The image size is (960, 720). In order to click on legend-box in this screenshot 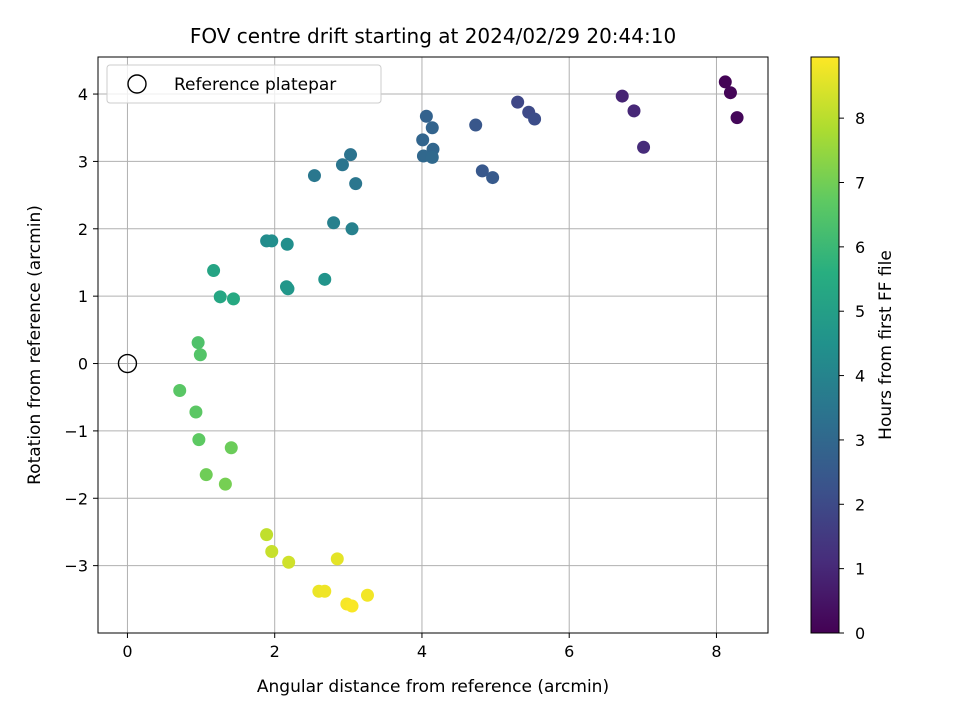, I will do `click(244, 84)`.